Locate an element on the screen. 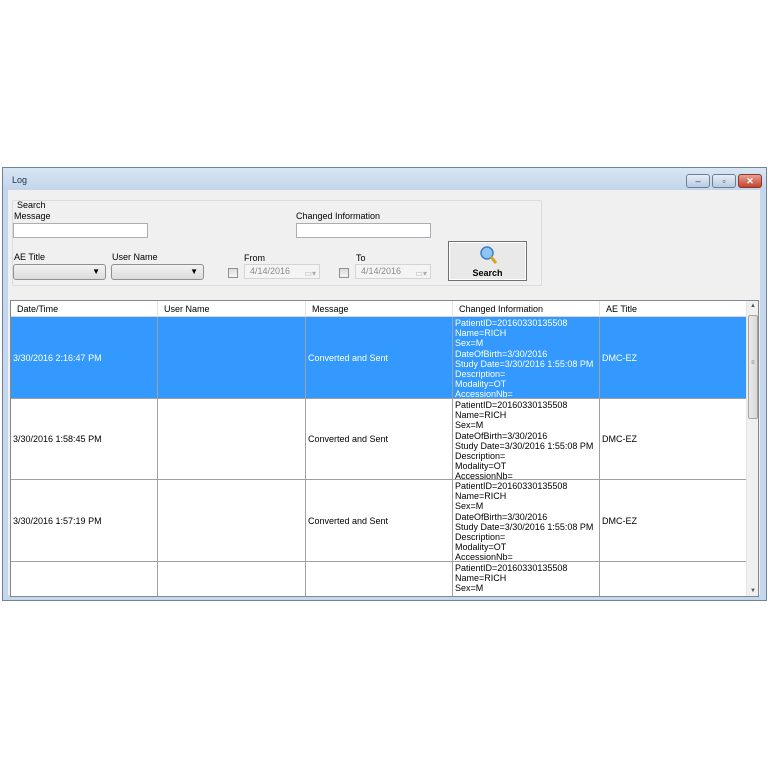 This screenshot has width=768, height=768. scroll-thumb: ≡ is located at coordinates (753, 367).